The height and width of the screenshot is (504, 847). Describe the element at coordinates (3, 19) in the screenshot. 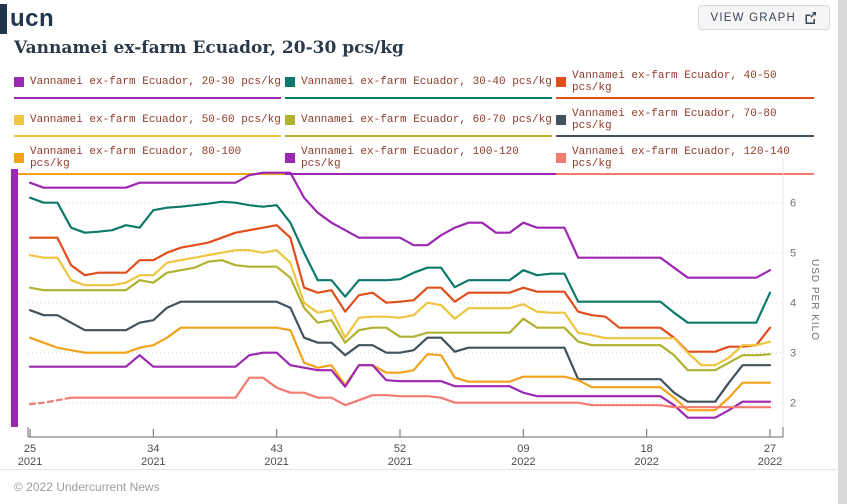

I see `ucn-logo-bar` at that location.